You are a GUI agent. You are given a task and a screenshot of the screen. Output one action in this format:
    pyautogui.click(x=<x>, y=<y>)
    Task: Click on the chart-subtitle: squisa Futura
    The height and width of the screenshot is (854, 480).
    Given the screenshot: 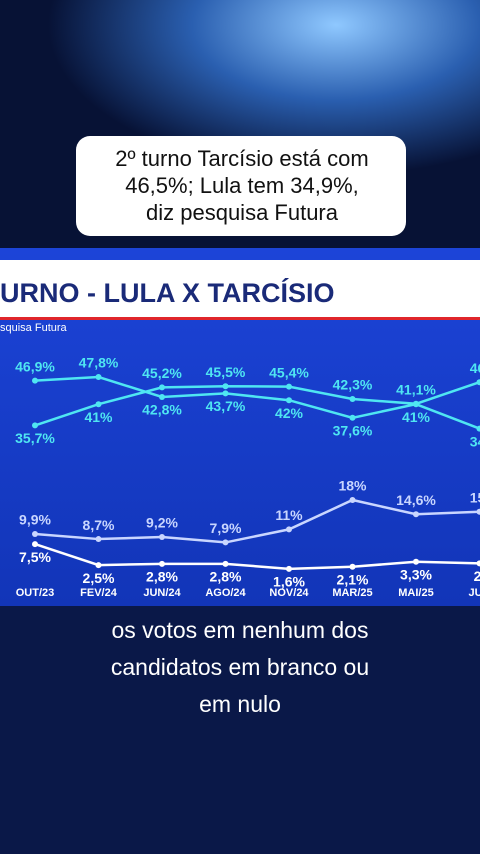 What is the action you would take?
    pyautogui.click(x=34, y=328)
    